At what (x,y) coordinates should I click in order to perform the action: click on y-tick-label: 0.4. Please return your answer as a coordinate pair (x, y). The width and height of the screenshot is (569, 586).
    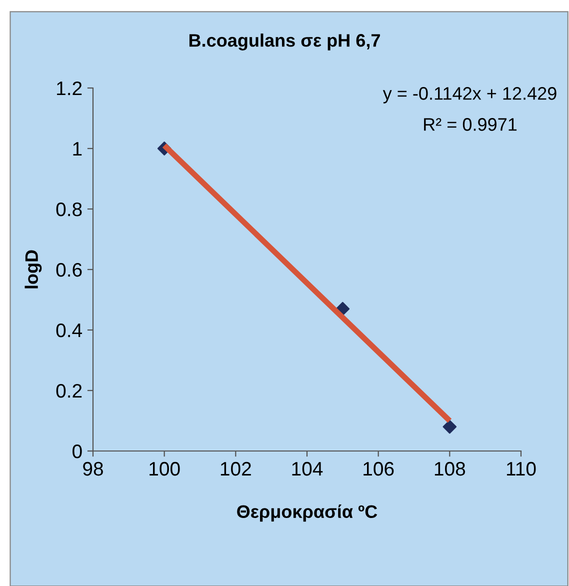
    Looking at the image, I should click on (69, 330).